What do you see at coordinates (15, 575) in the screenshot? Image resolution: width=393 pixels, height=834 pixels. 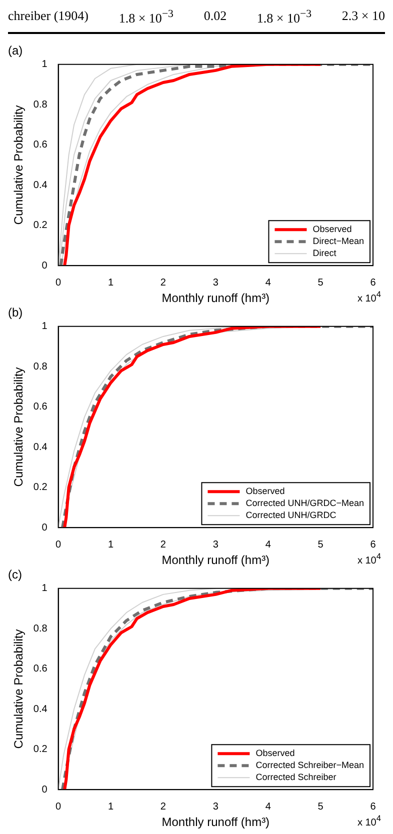 I see `chart-title: (c)` at bounding box center [15, 575].